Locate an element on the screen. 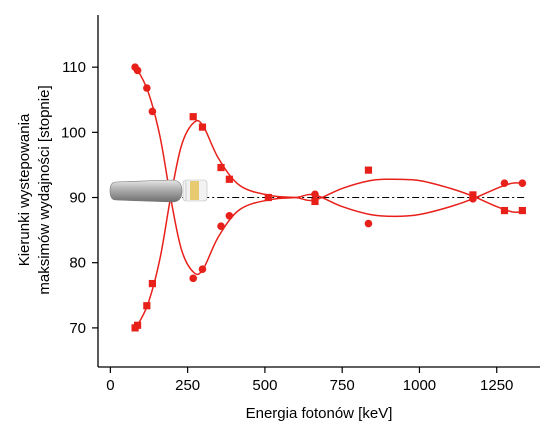  x-tick-label: 250 is located at coordinates (187, 385).